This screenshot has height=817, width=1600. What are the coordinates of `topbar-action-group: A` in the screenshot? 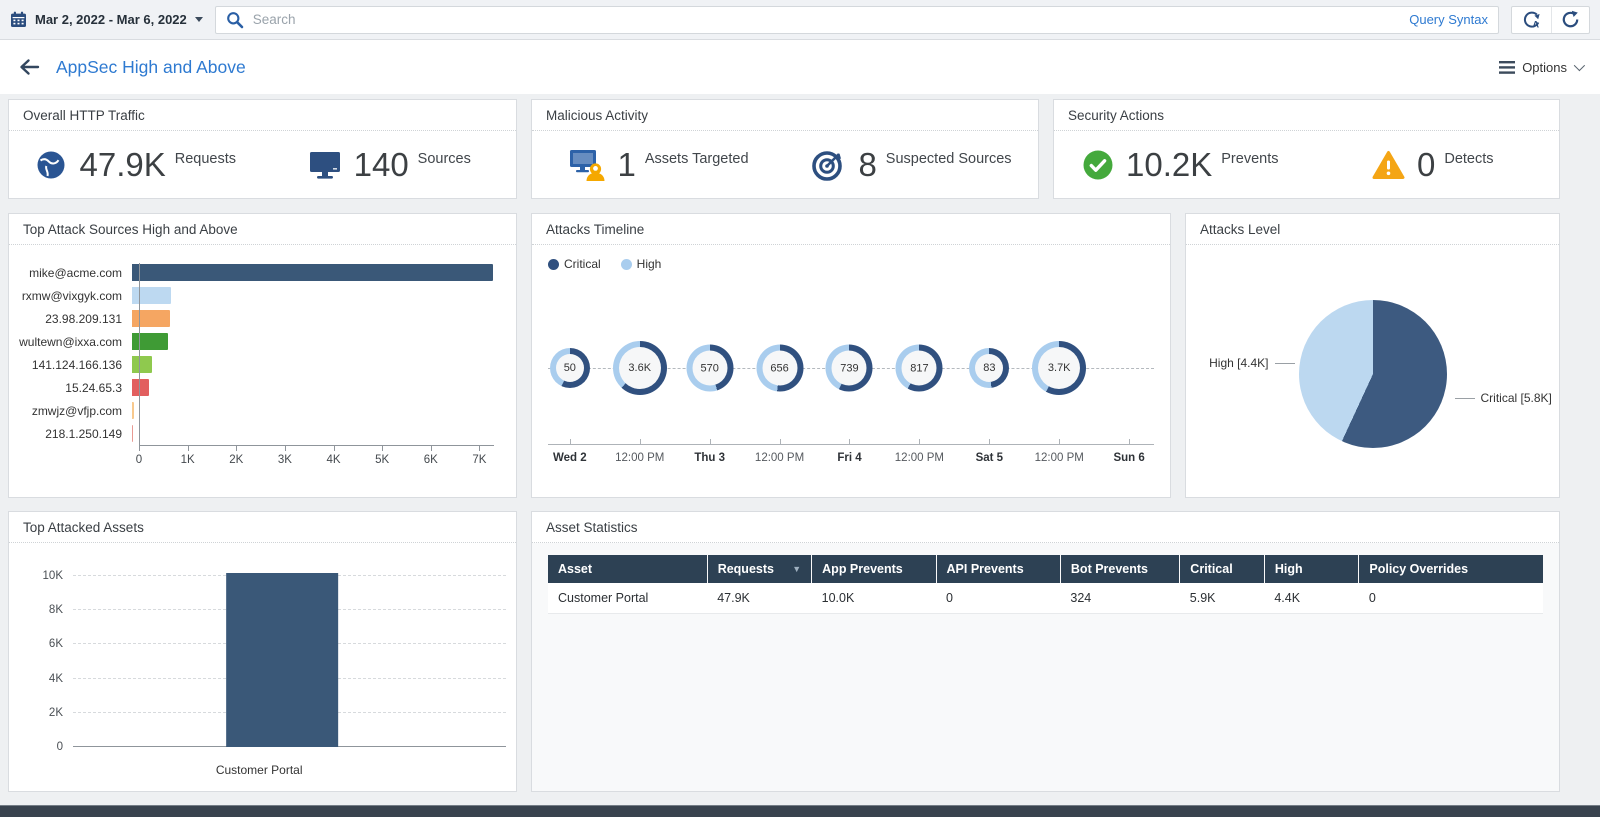 It's located at (1550, 19).